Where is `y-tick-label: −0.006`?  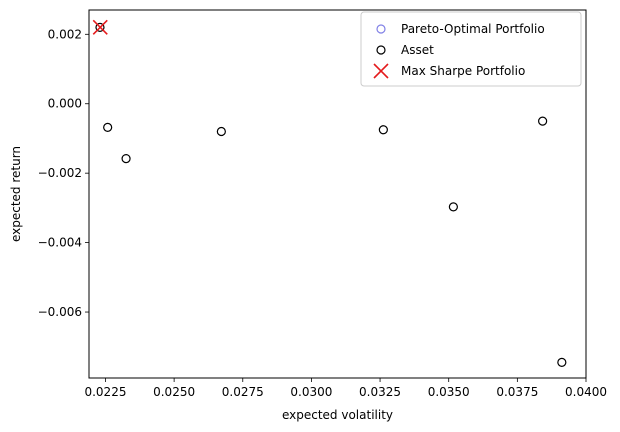 y-tick-label: −0.006 is located at coordinates (60, 312).